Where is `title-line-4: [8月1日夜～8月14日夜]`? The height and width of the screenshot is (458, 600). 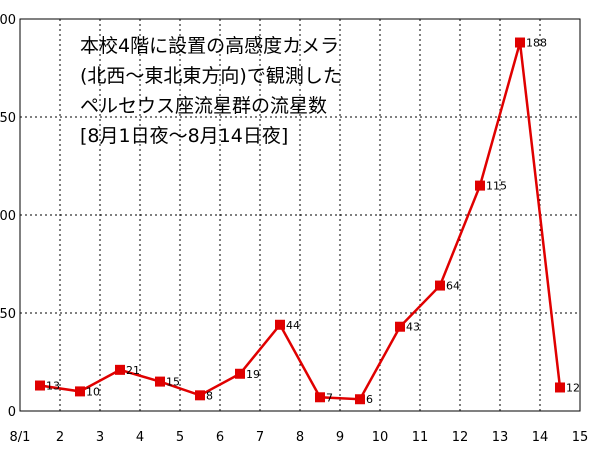
title-line-4: [8月1日夜～8月14日夜] is located at coordinates (184, 136).